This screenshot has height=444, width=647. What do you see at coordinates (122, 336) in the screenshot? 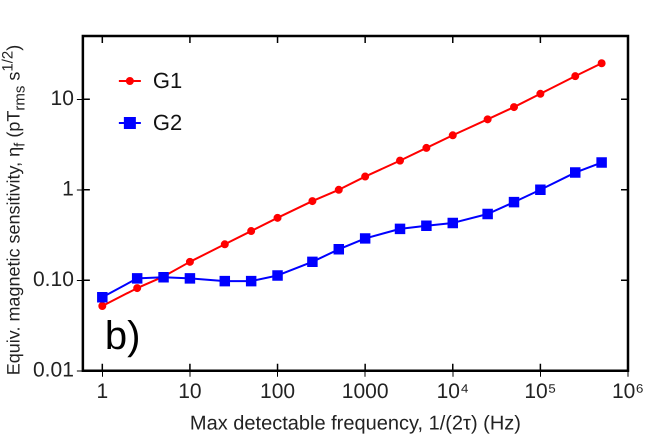
I see `annotation: b)` at bounding box center [122, 336].